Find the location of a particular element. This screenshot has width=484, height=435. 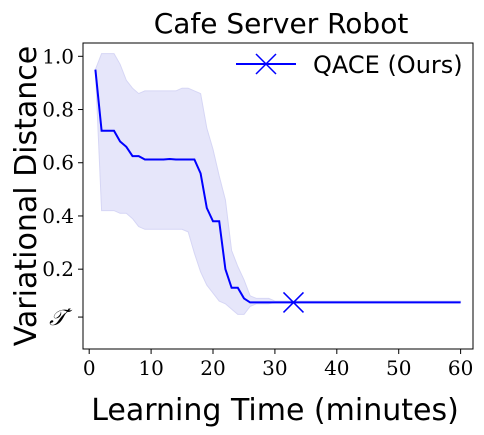

series-marker-x is located at coordinates (293, 302).